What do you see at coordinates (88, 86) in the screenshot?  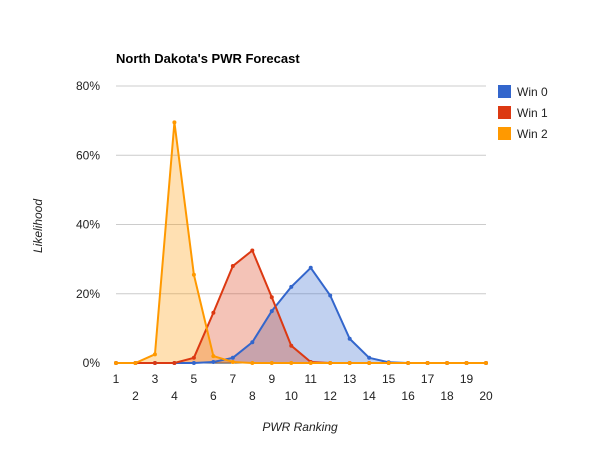 I see `y-tick-label: 80%` at bounding box center [88, 86].